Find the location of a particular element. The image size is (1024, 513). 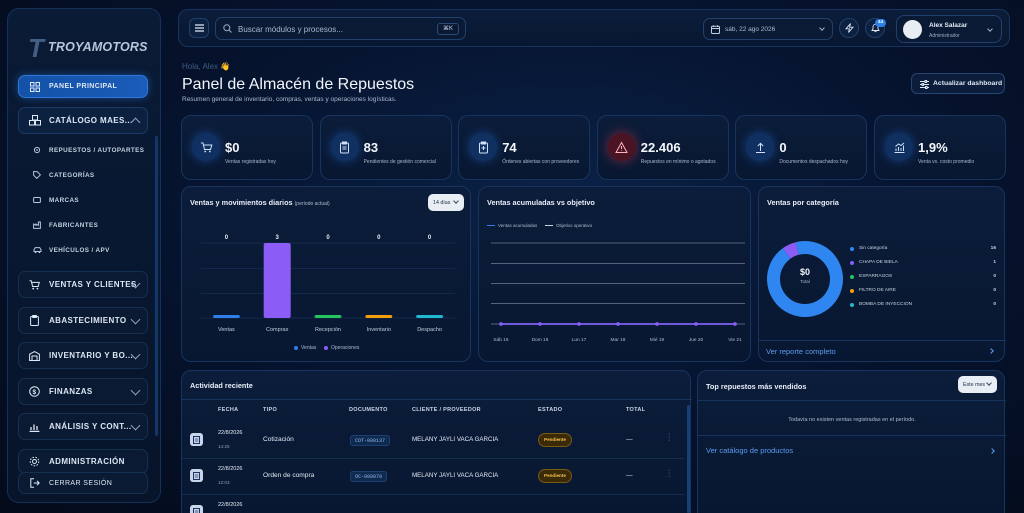

quick-actions-button is located at coordinates (849, 28).